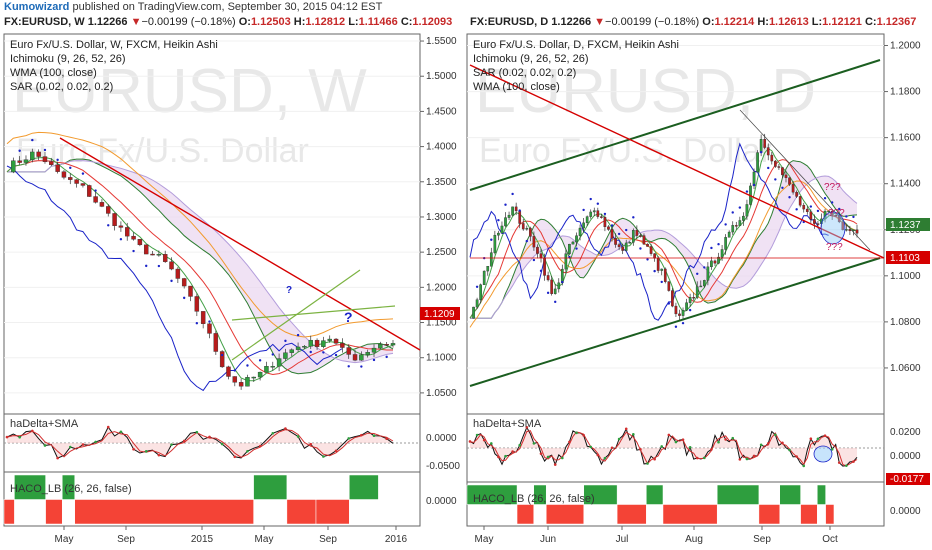  What do you see at coordinates (762, 539) in the screenshot?
I see `right-x-tick-4: Sep` at bounding box center [762, 539].